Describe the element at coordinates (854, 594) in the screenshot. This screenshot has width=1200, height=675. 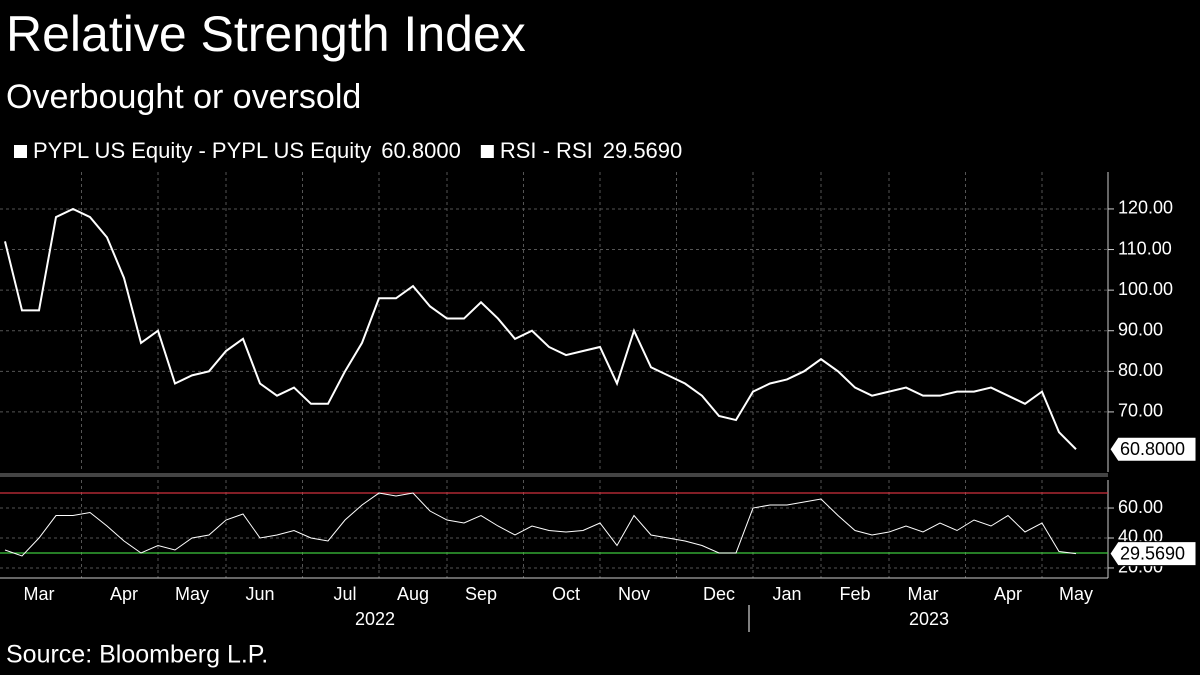
I see `x-tick-label: Feb` at that location.